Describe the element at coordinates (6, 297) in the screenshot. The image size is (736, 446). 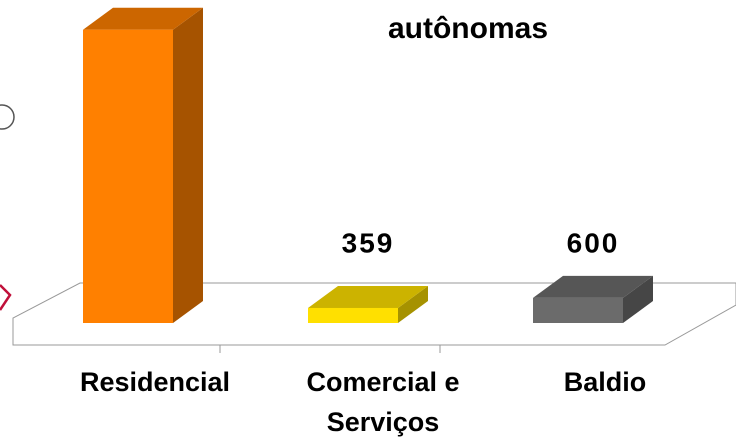
I see `map-shape` at that location.